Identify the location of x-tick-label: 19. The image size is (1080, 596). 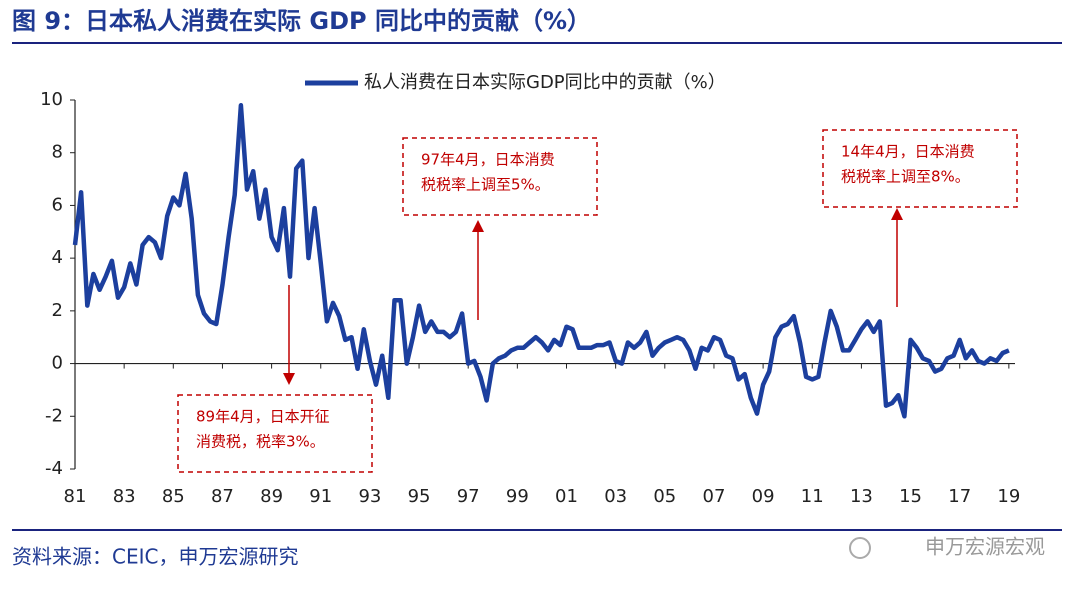
(1008, 496).